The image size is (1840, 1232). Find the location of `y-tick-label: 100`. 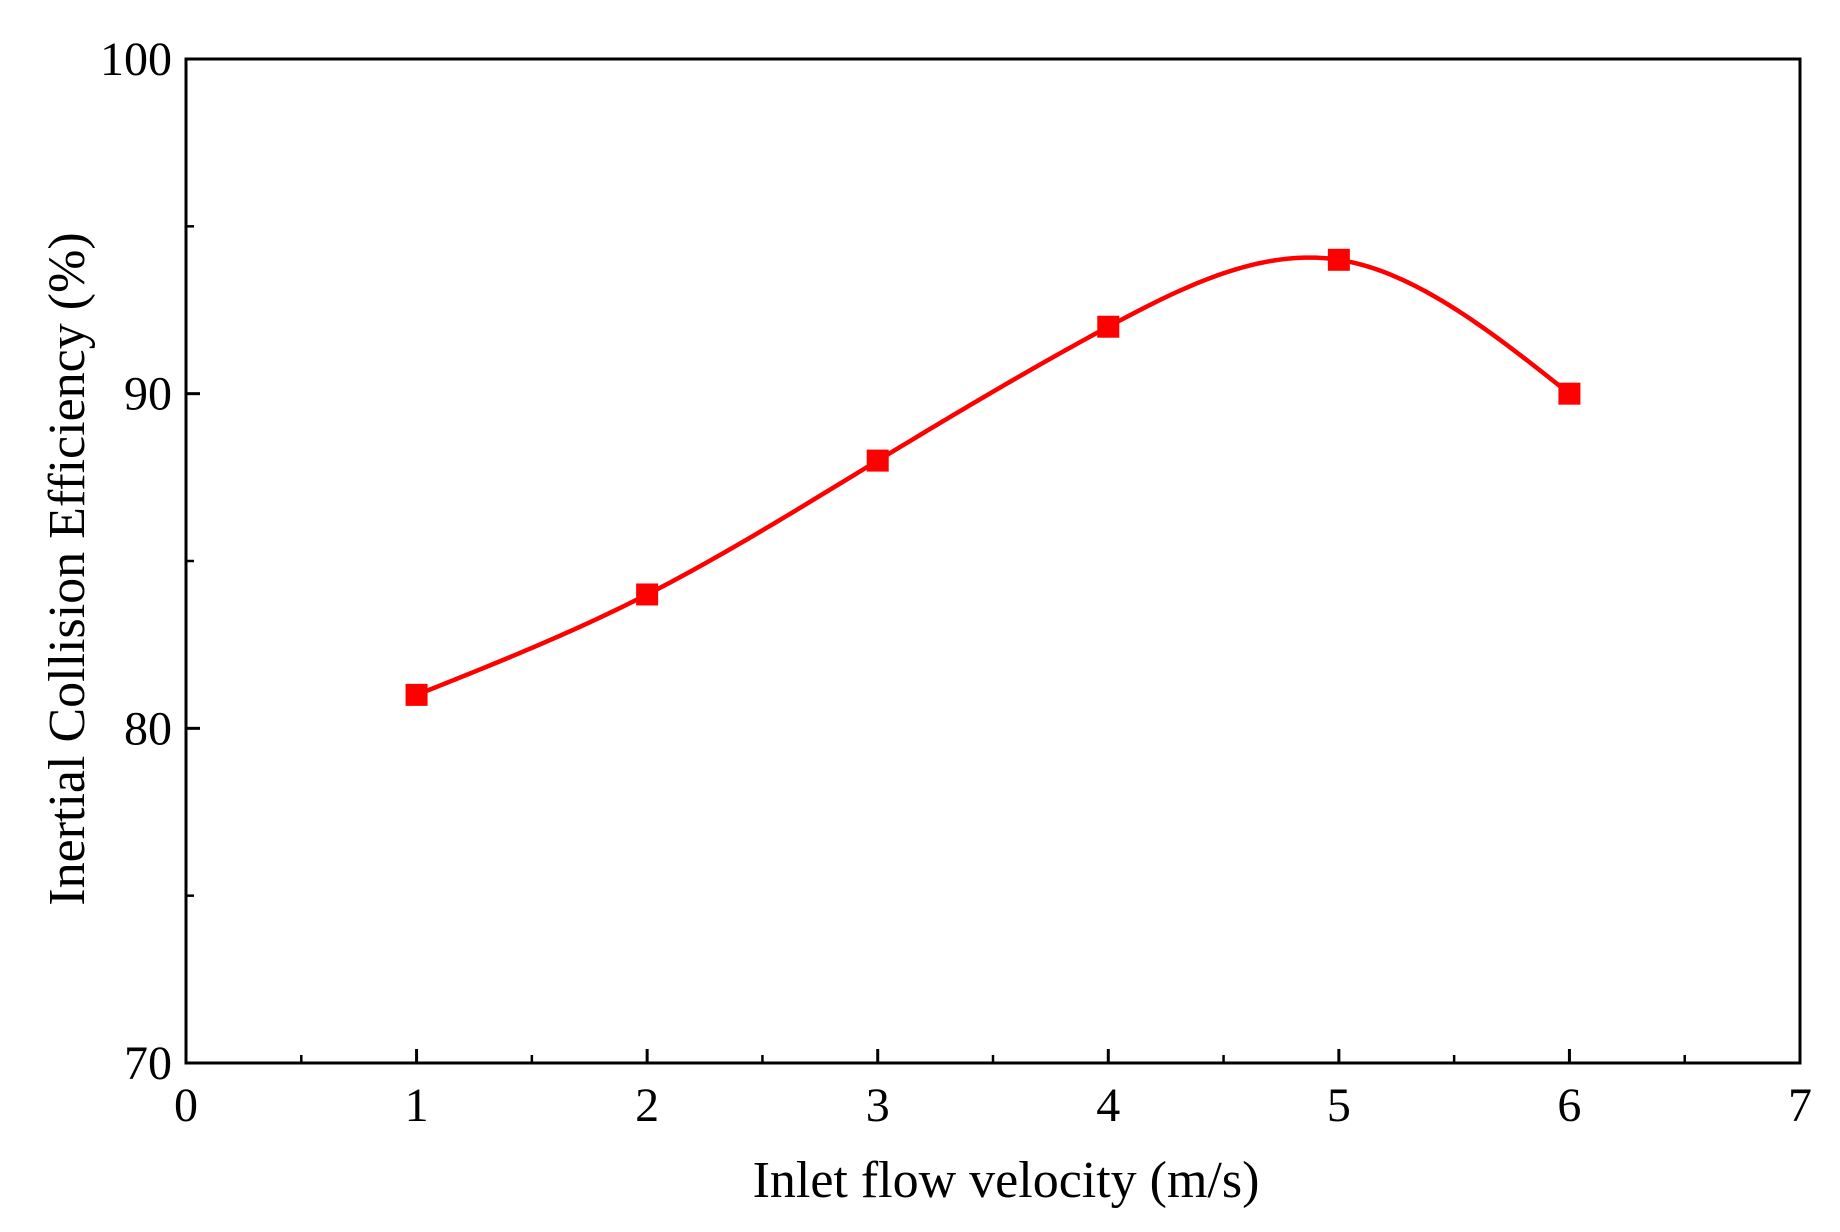

y-tick-label: 100 is located at coordinates (136, 59).